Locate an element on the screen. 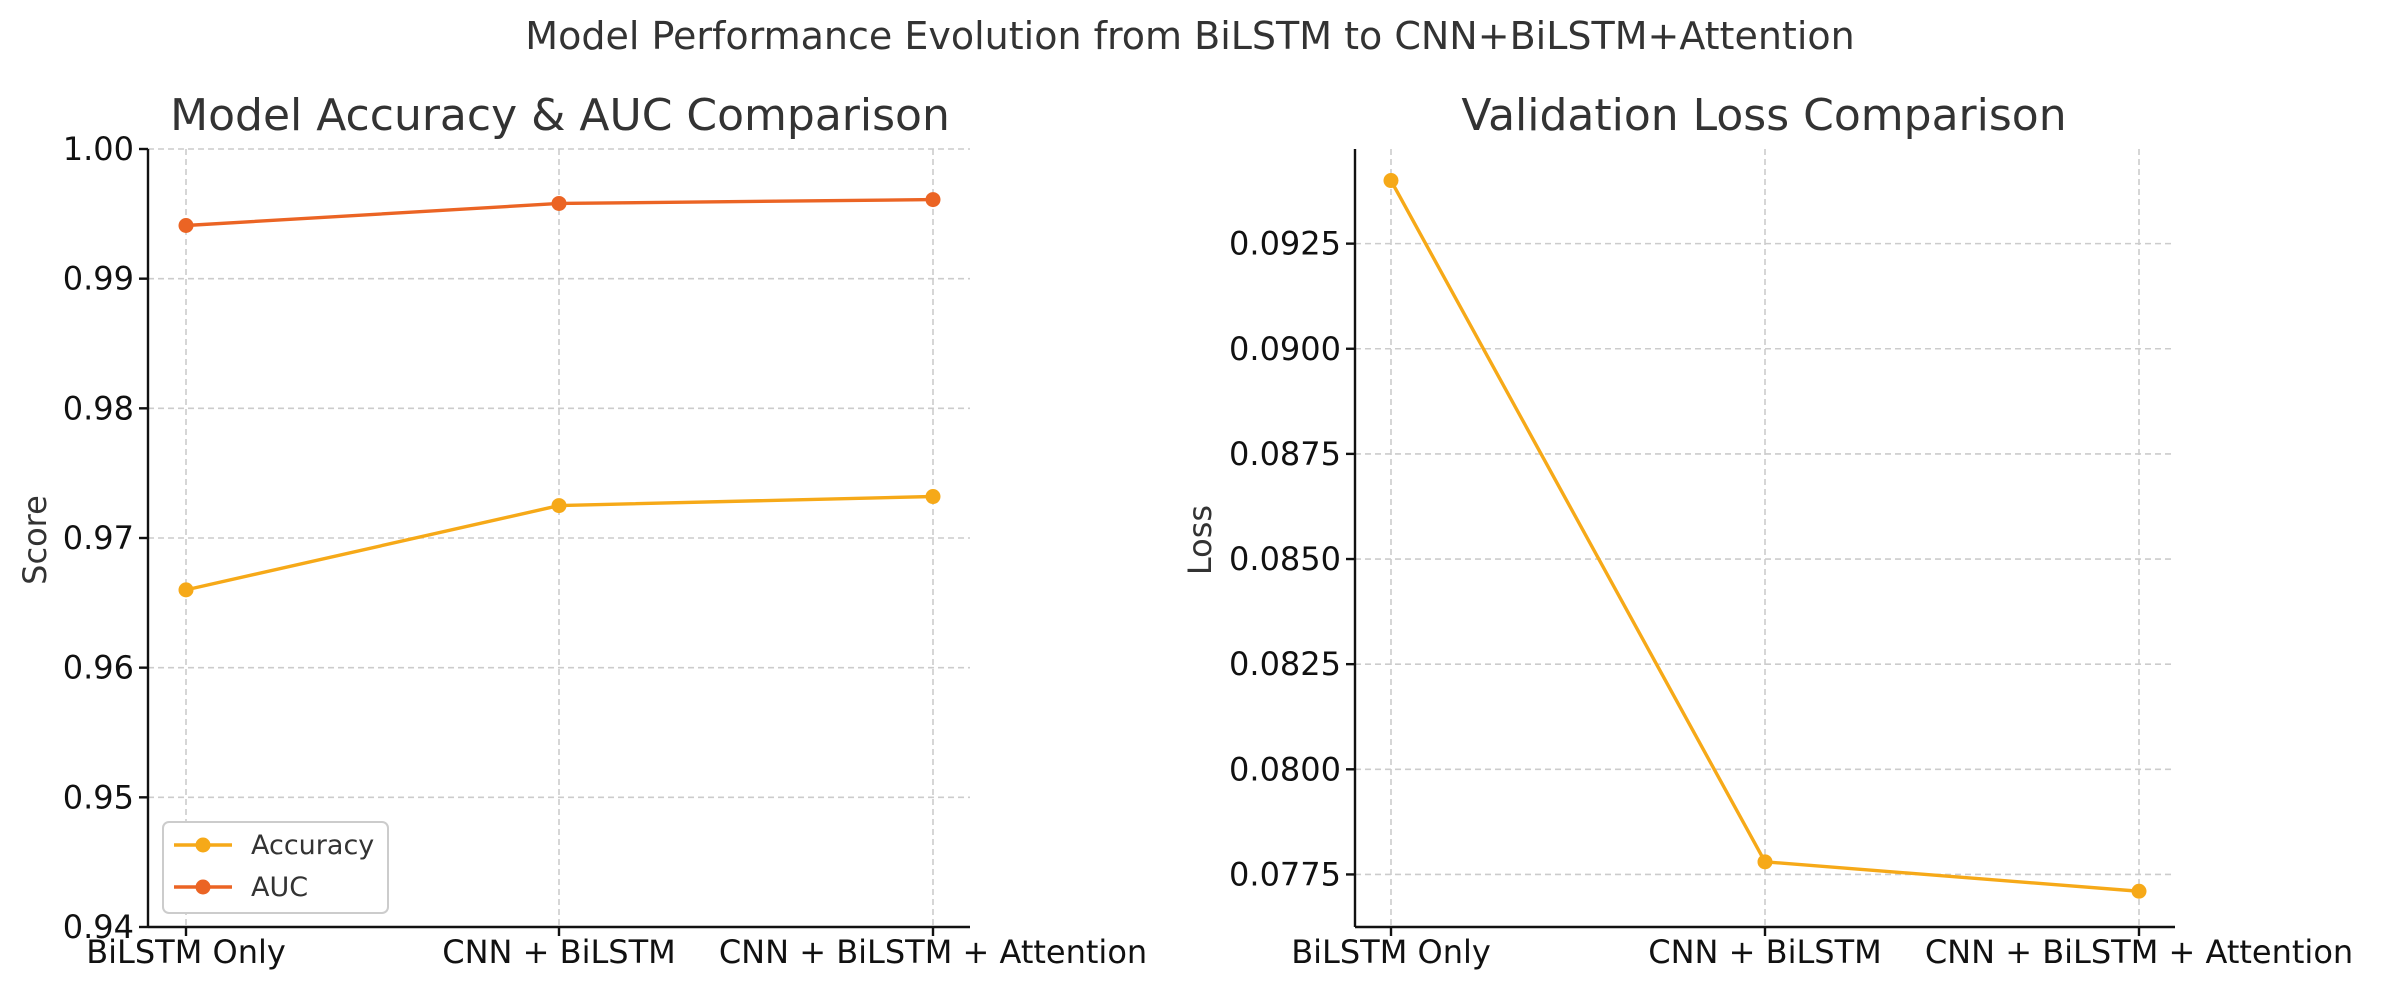  accuracy-auc-title: Model Accuracy & AUC Comparison is located at coordinates (560, 115).